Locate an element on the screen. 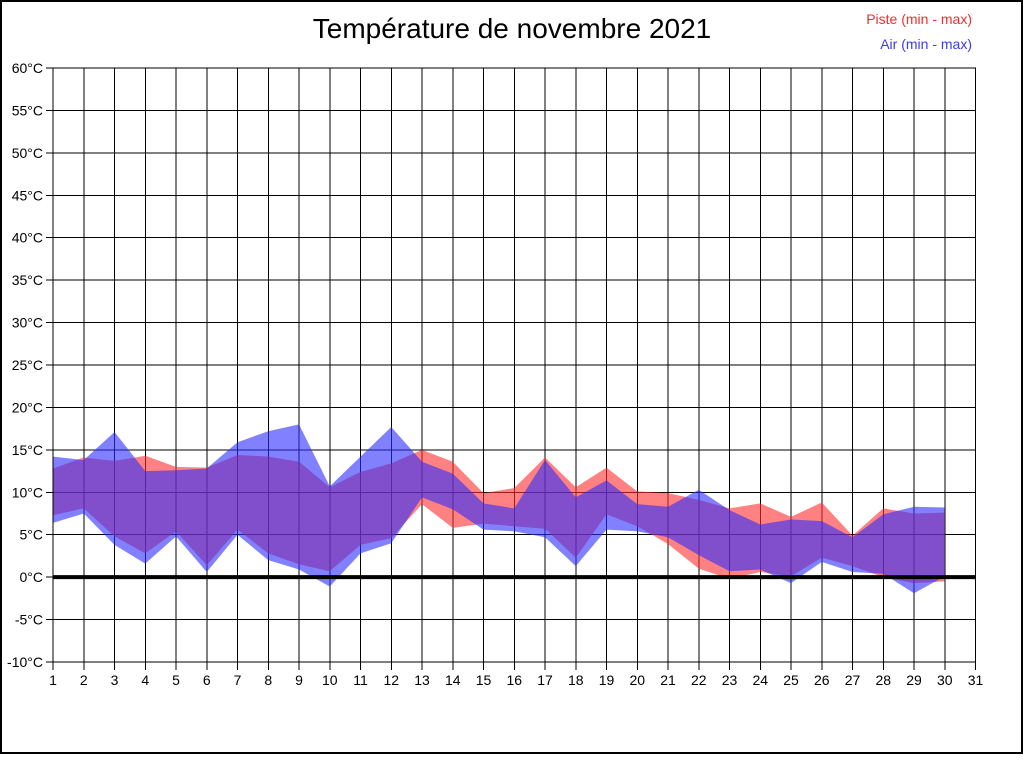 The image size is (1024, 768). svg-text: 19 is located at coordinates (607, 680).